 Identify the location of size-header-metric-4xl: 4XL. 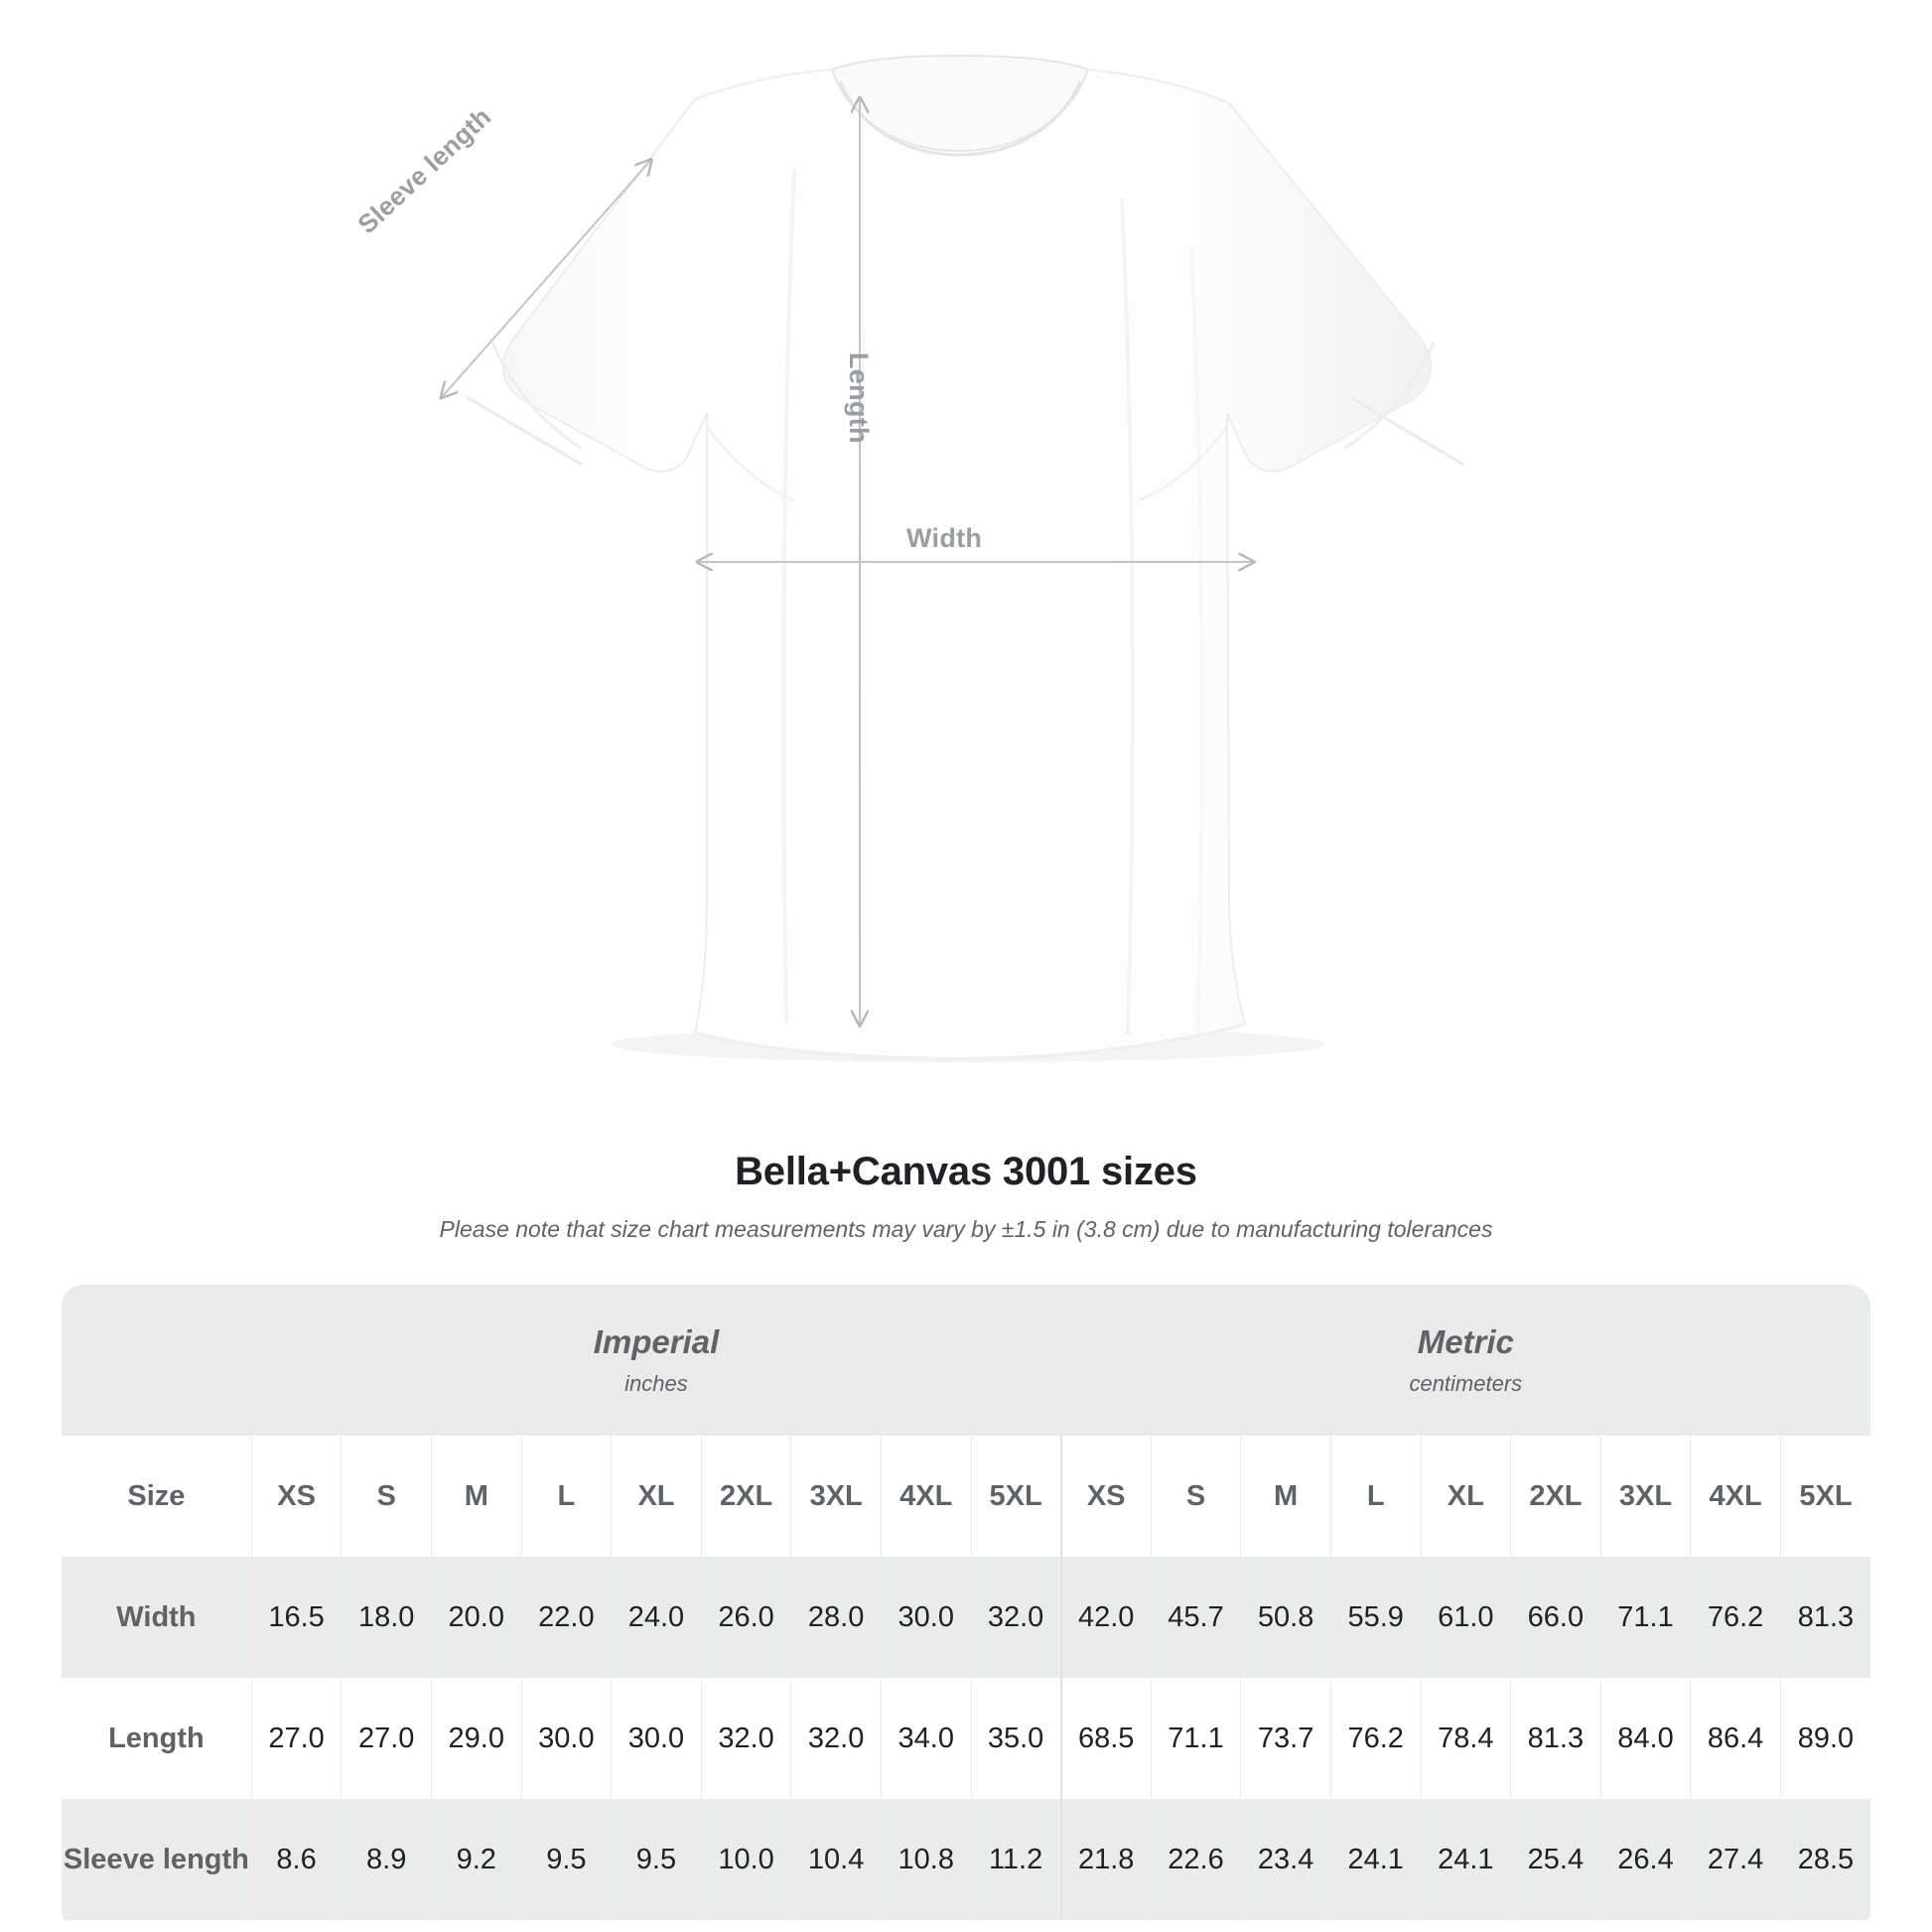
(1735, 1496).